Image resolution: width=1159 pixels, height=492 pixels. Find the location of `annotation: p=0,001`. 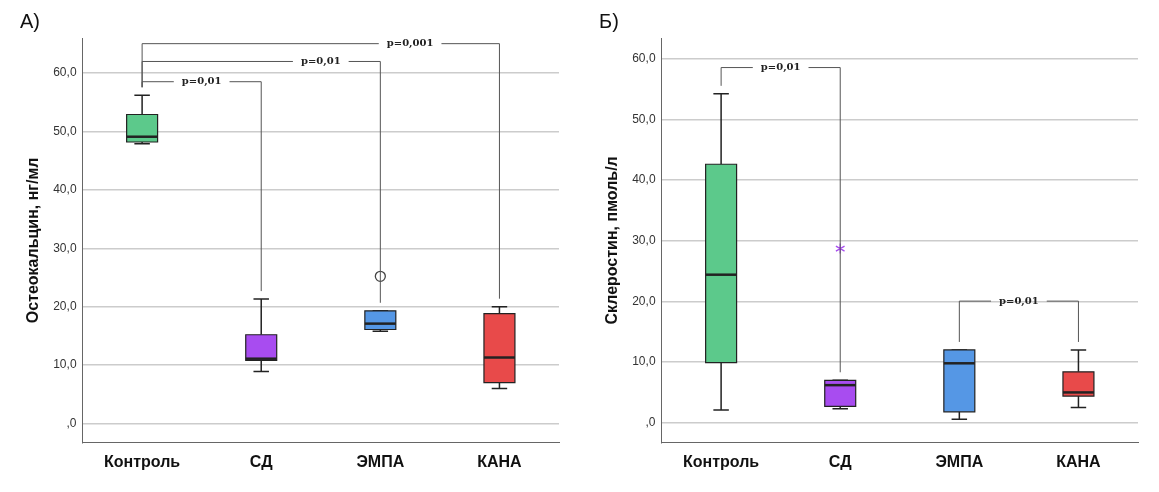

annotation: p=0,001 is located at coordinates (410, 43).